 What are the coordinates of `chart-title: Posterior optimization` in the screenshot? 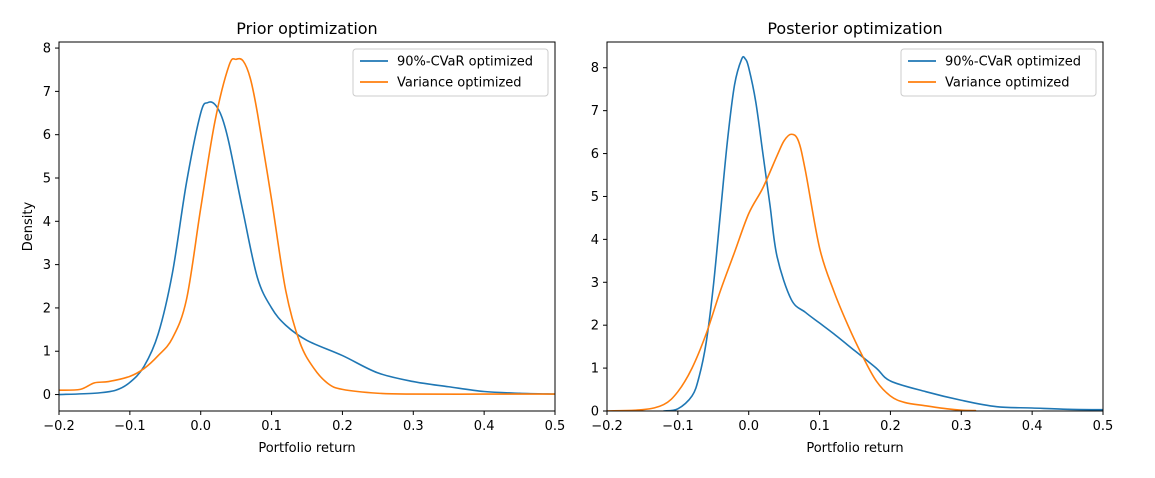 It's located at (854, 28).